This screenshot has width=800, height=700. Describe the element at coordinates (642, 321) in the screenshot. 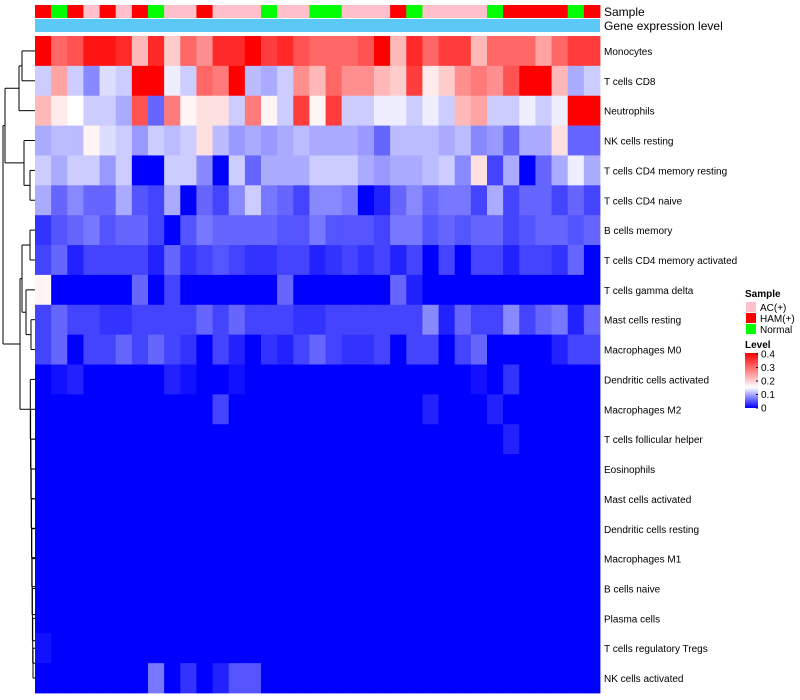

I see `row-label: Mast cells resting` at that location.